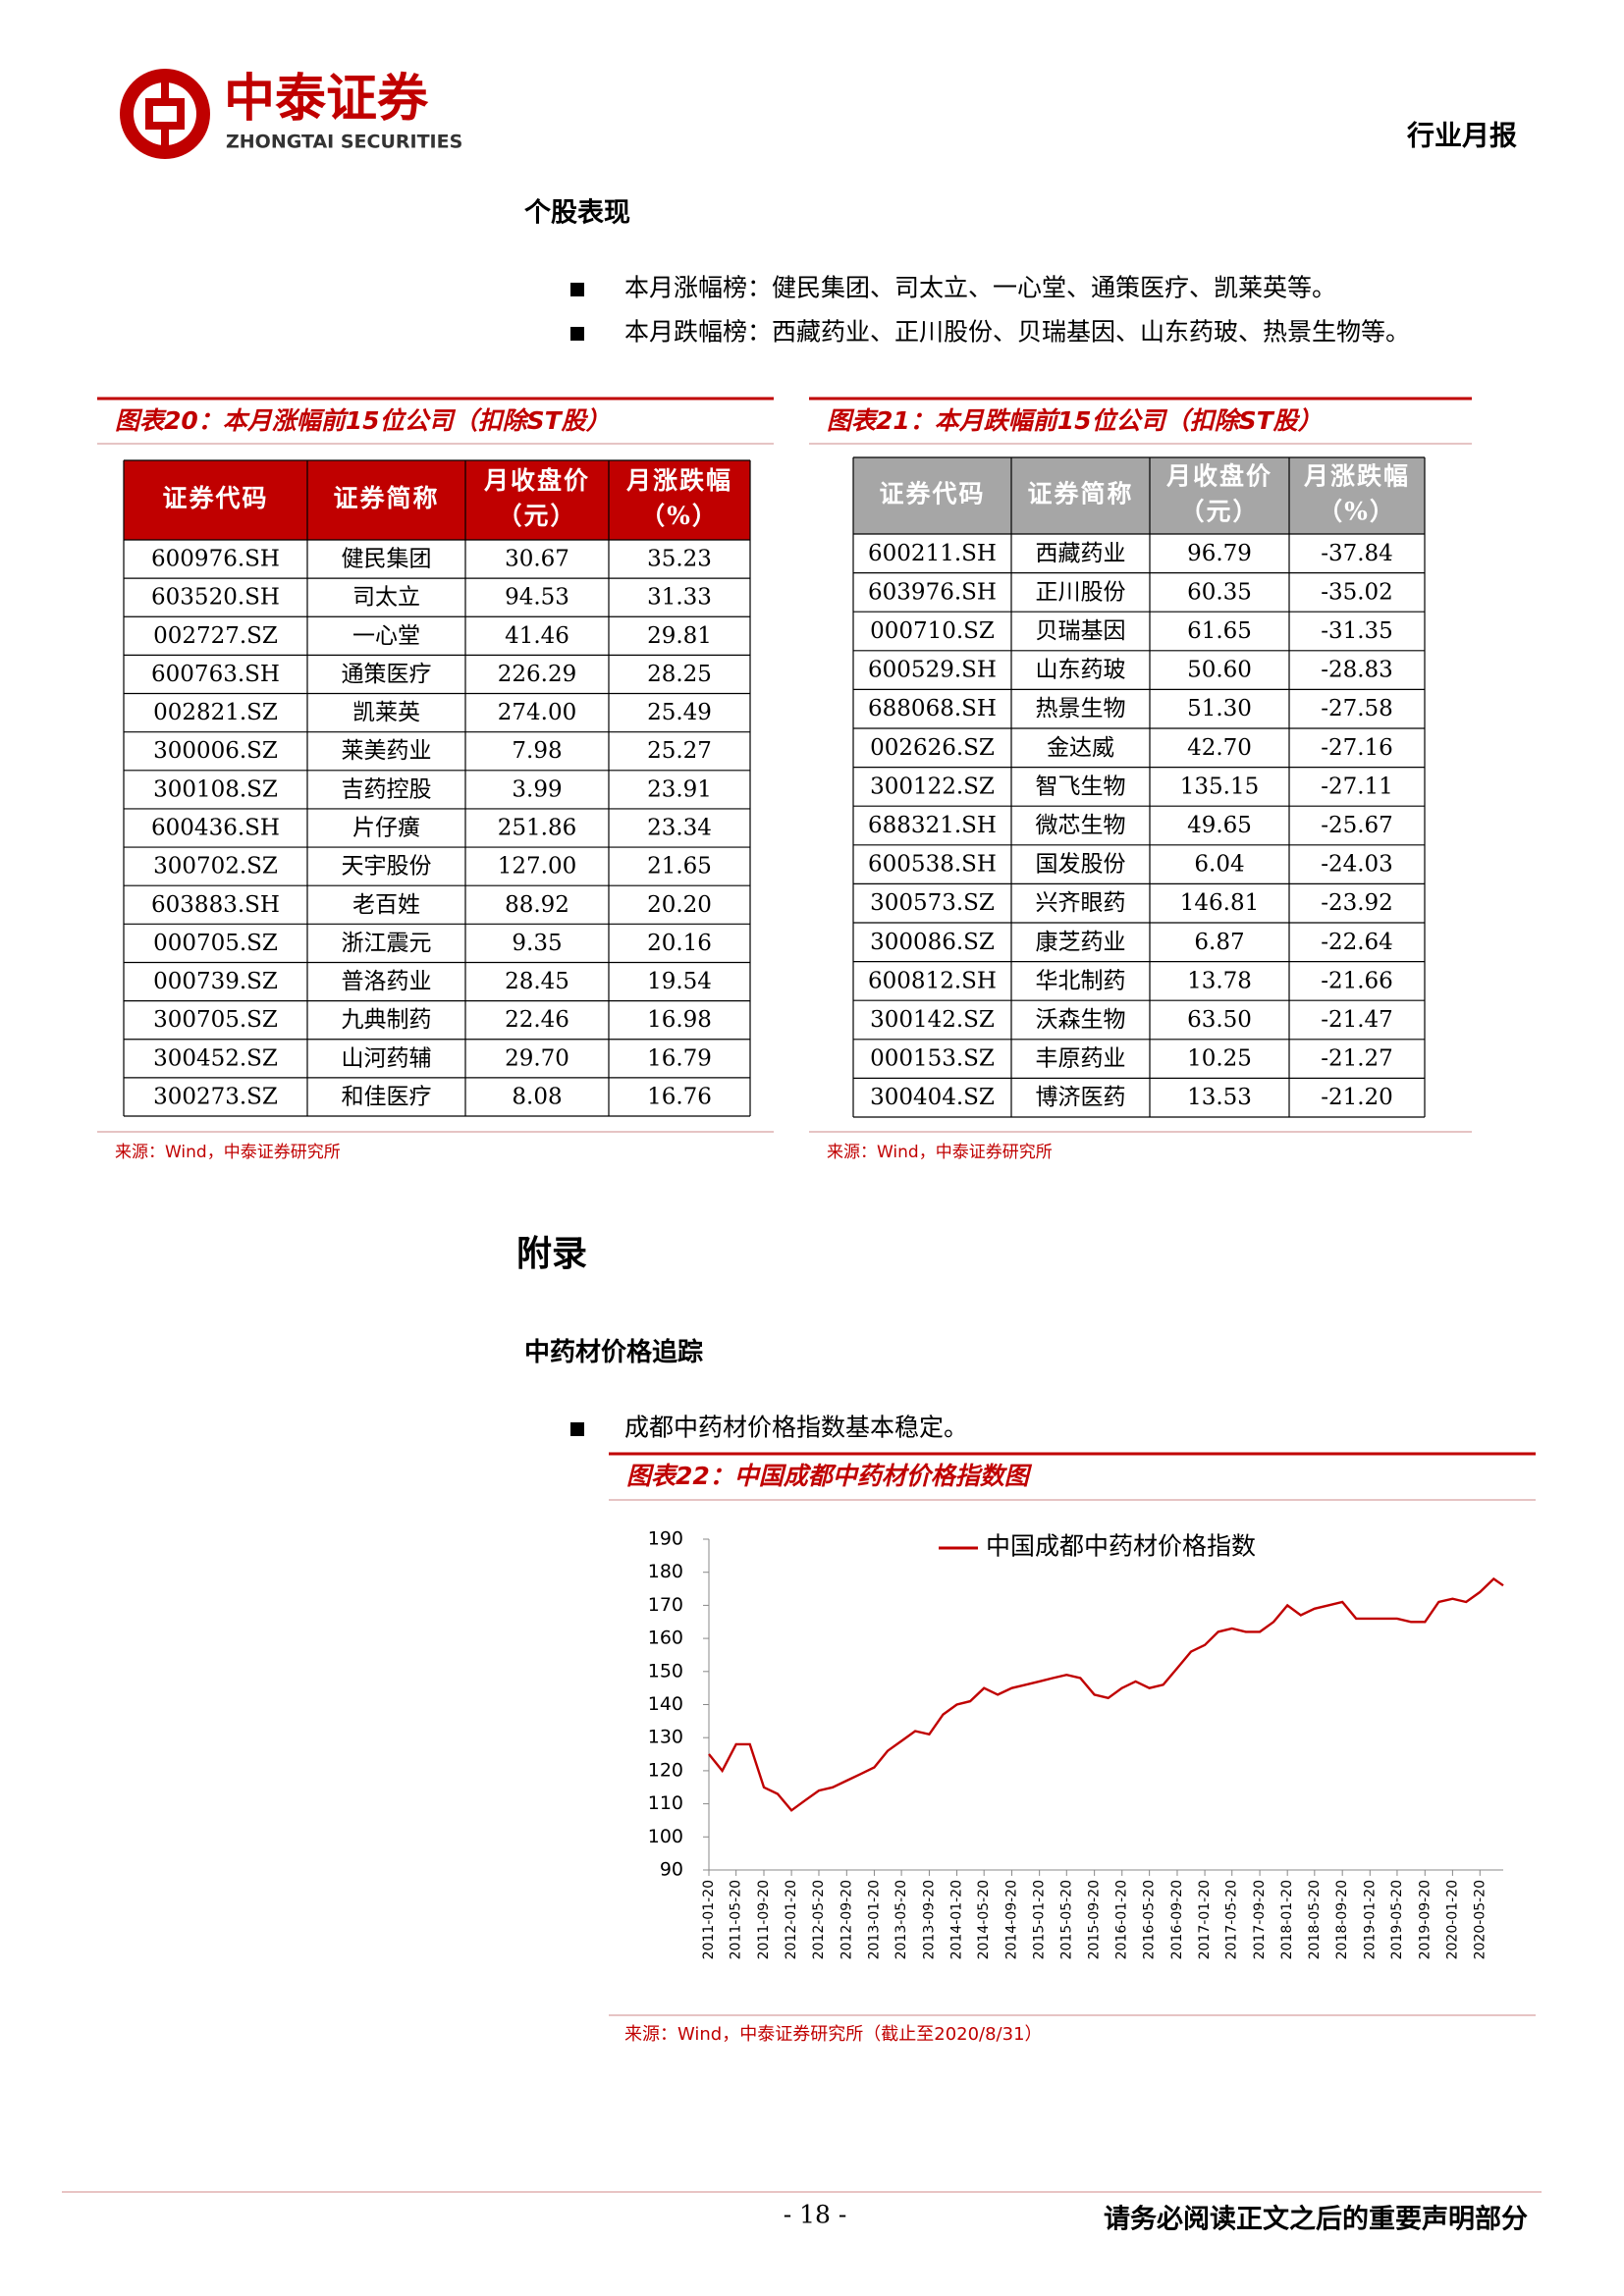 The width and height of the screenshot is (1624, 2296). Describe the element at coordinates (387, 674) in the screenshot. I see `table-cell: 通策医疗` at that location.